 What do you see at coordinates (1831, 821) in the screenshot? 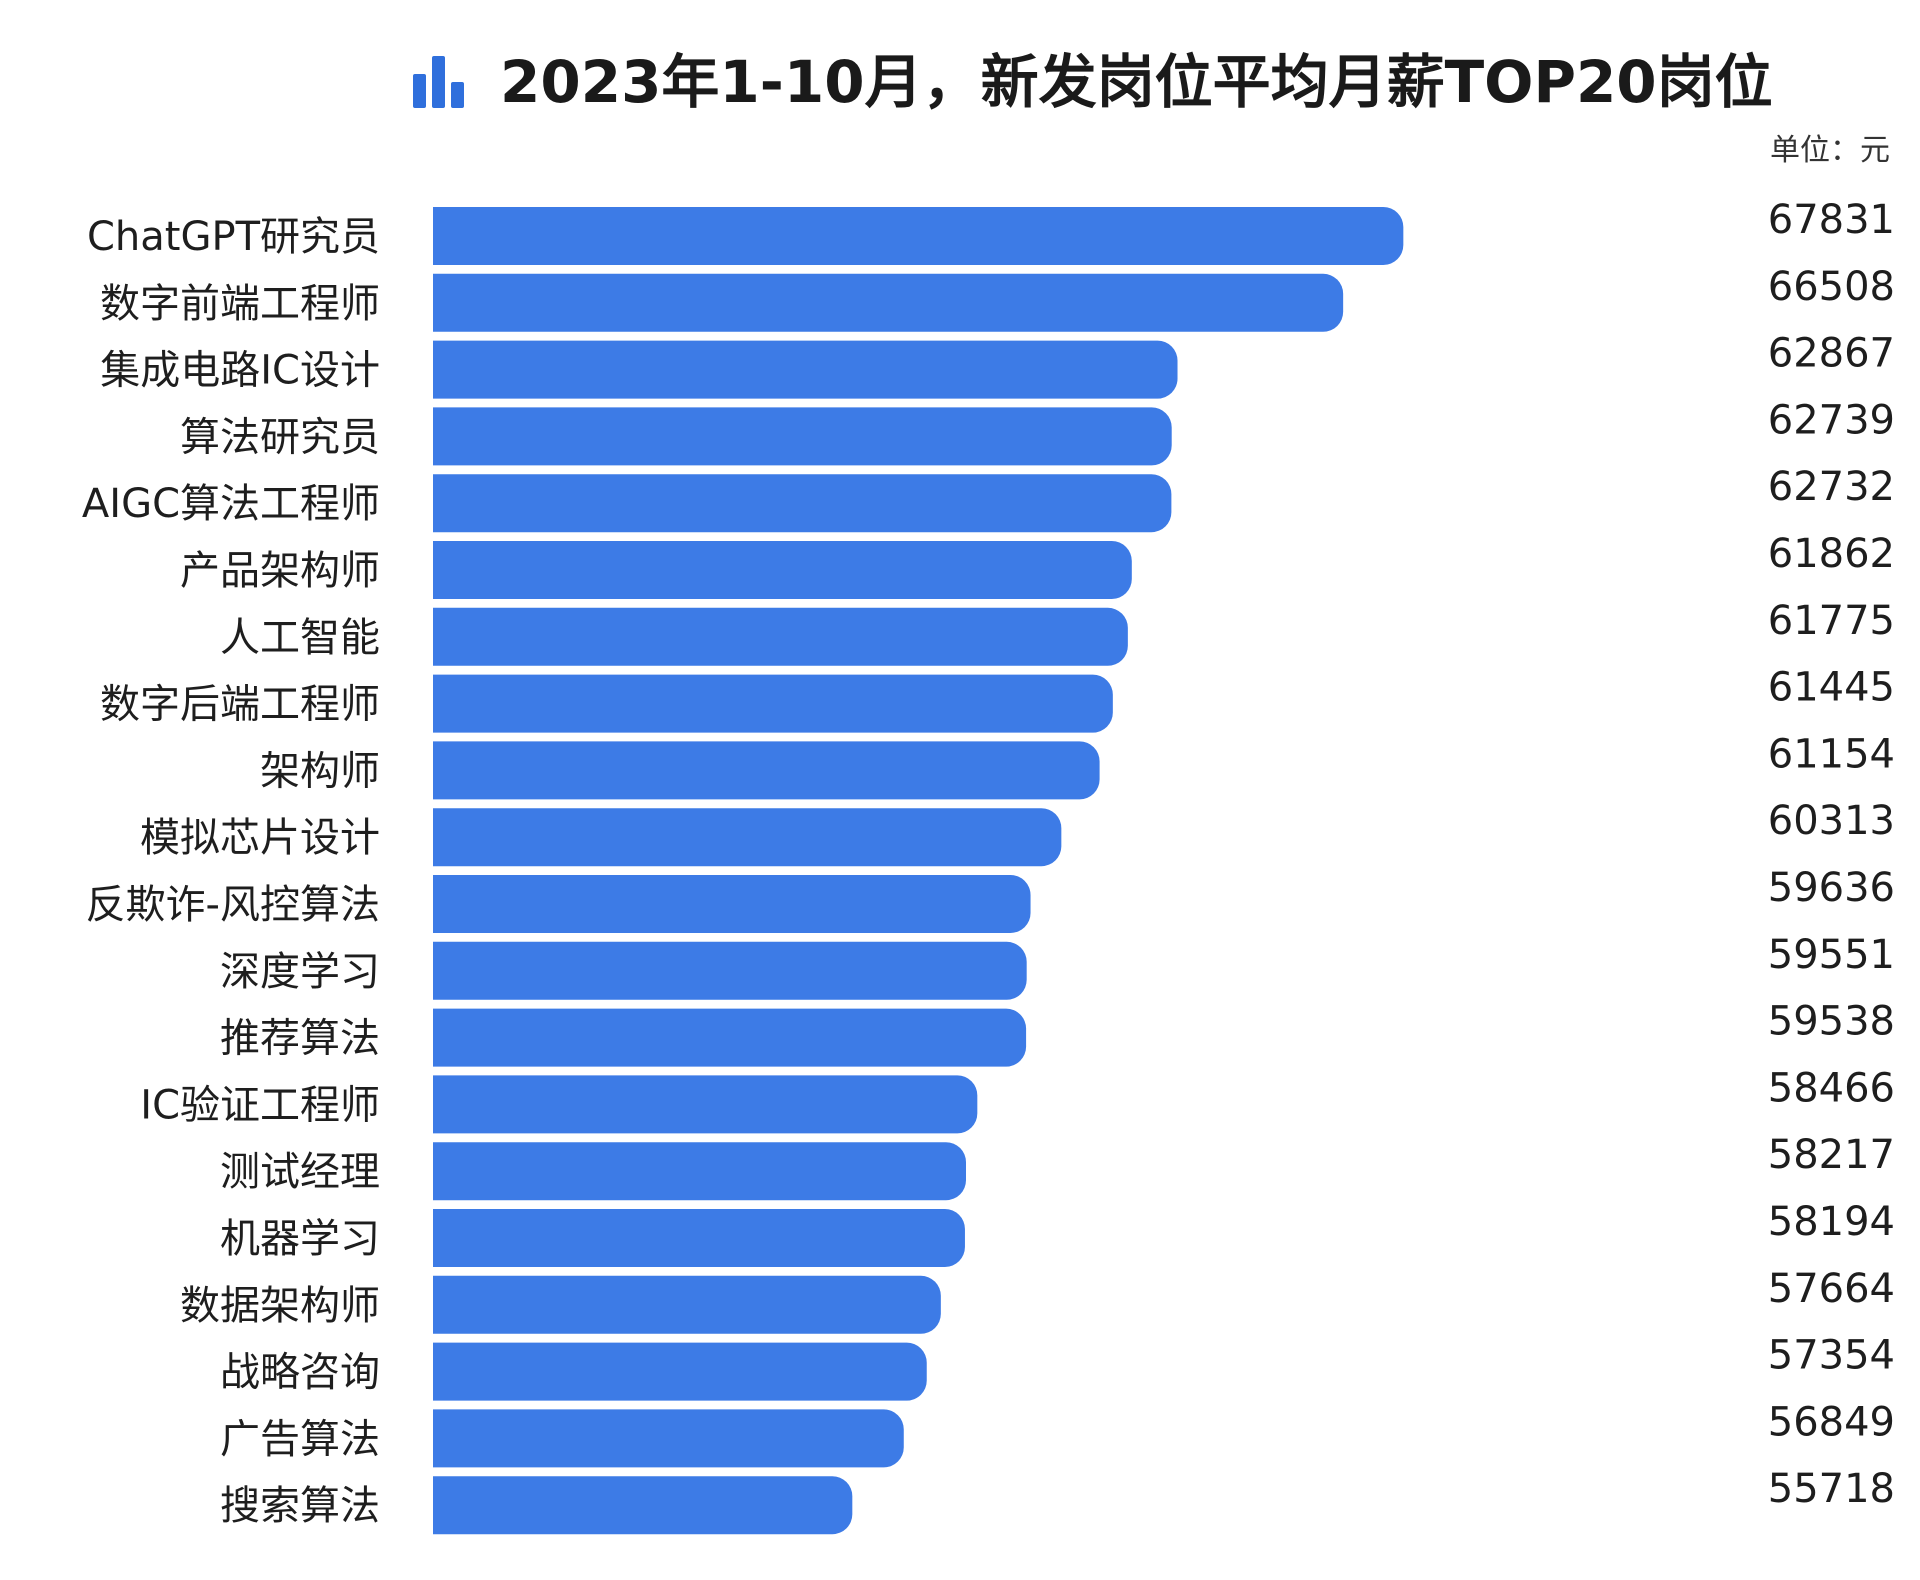
I see `value-label: 60313` at bounding box center [1831, 821].